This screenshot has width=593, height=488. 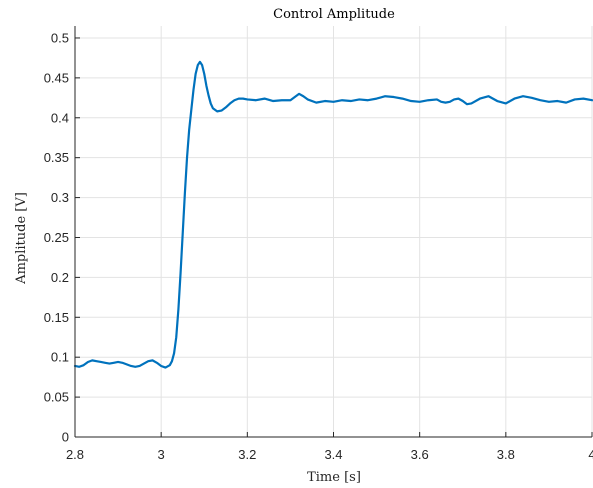 What do you see at coordinates (65, 437) in the screenshot?
I see `y-tick-label: 0` at bounding box center [65, 437].